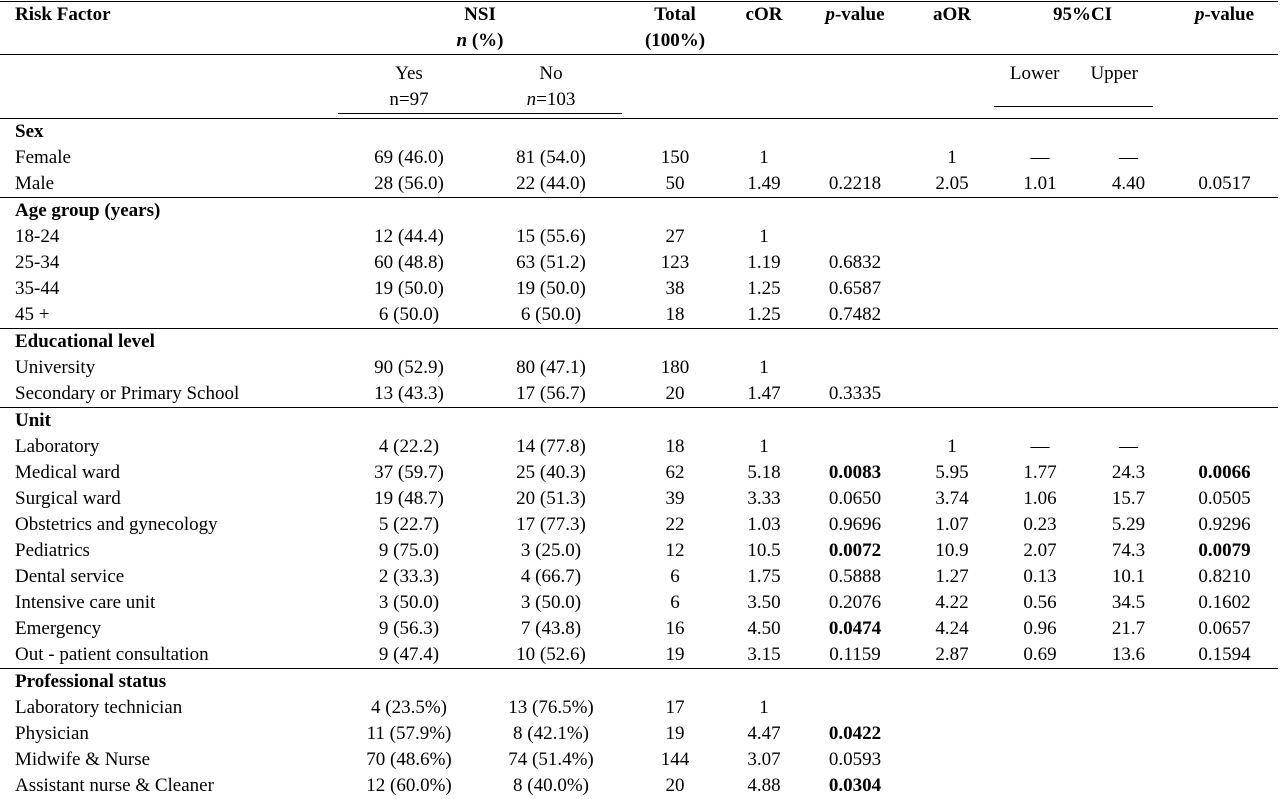 Image resolution: width=1280 pixels, height=799 pixels. Describe the element at coordinates (127, 393) in the screenshot. I see `row-label: Secondary or Primary School` at that location.